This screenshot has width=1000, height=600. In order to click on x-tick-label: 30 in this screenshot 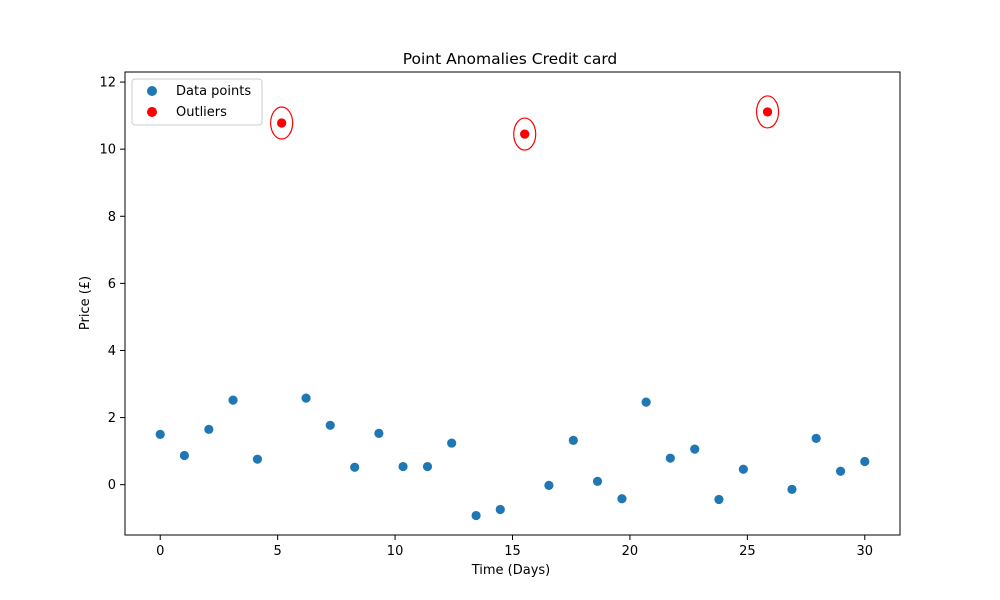, I will do `click(864, 551)`.